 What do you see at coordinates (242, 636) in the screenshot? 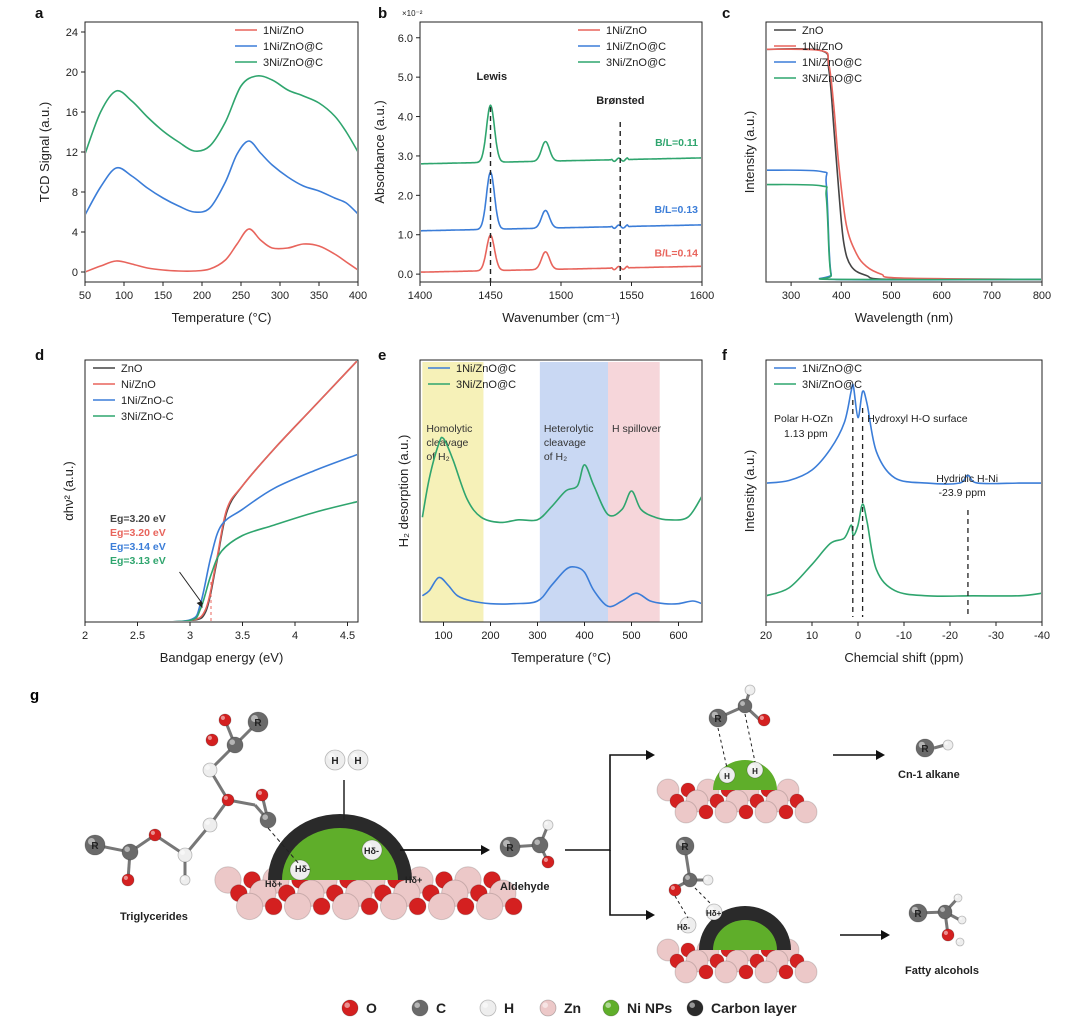
I see `x-tick-label: 3.5` at bounding box center [242, 636].